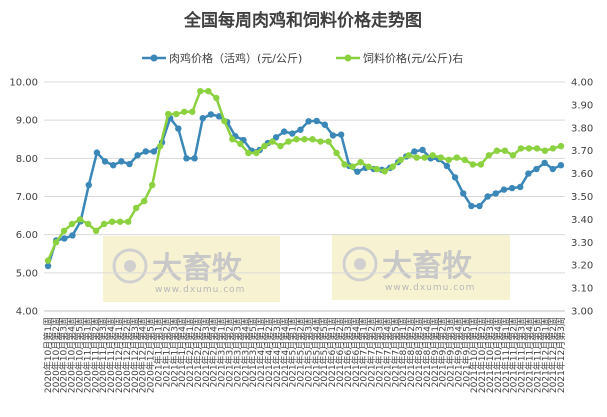  I want to click on legend-item-chicken: 肉鸡价格（活鸡）(元/公斤), so click(222, 58).